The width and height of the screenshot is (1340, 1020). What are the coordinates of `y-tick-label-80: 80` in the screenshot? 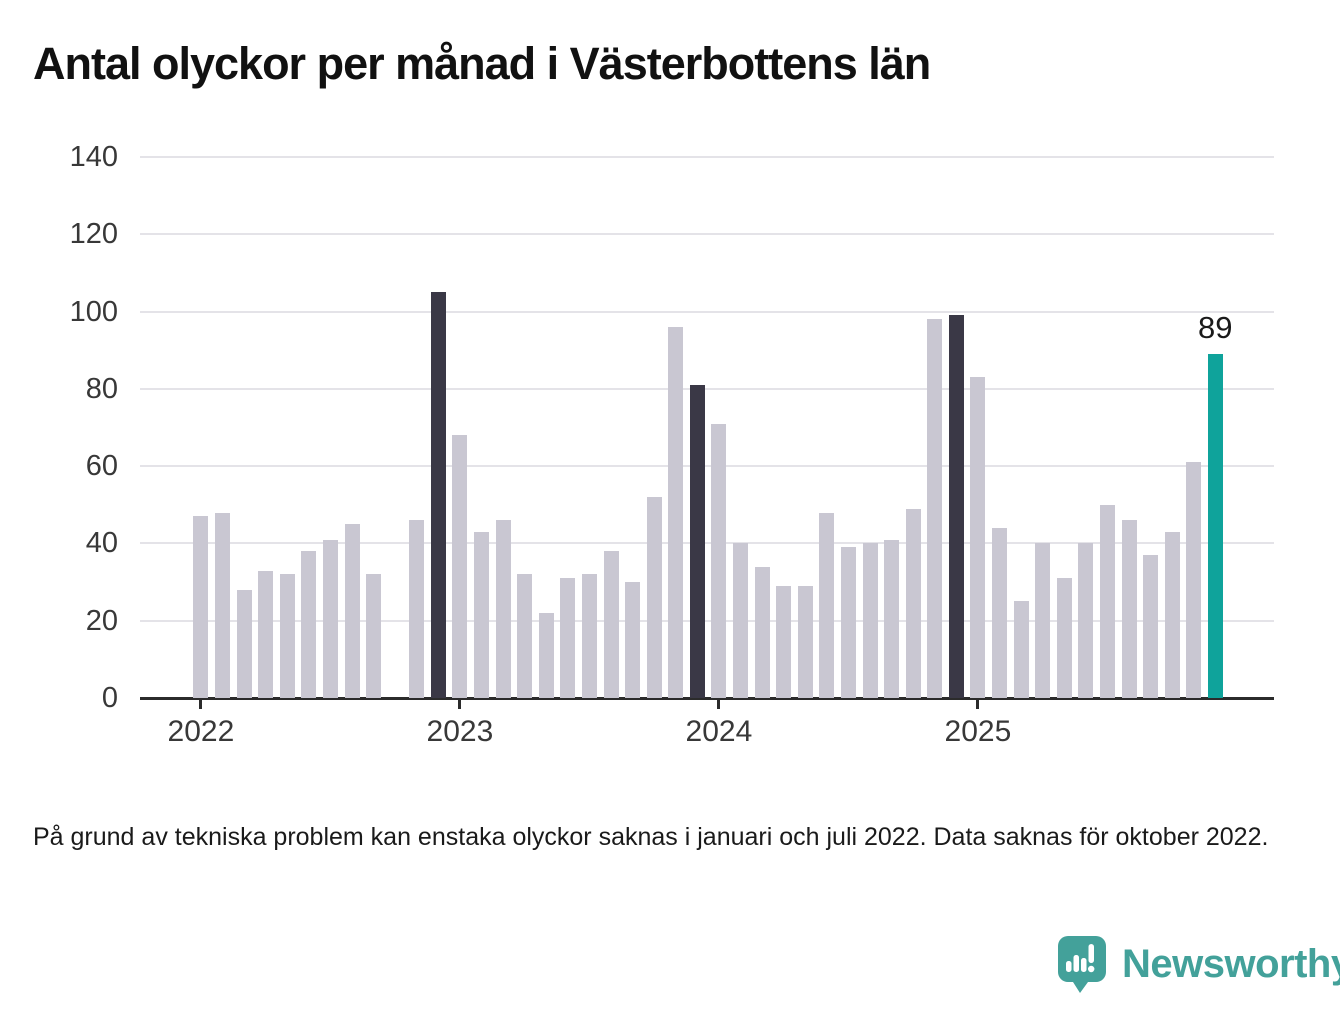 It's located at (101, 388).